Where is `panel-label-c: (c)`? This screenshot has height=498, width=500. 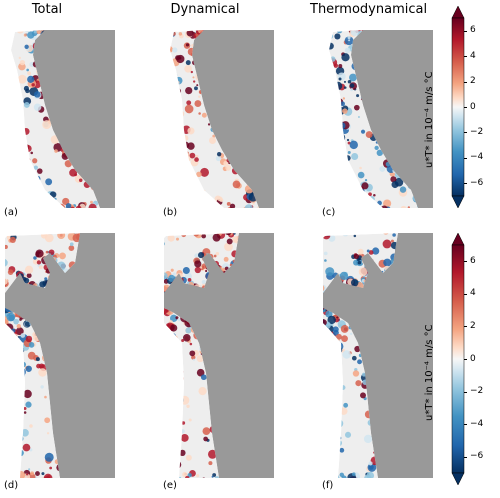 panel-label-c: (c) is located at coordinates (329, 212).